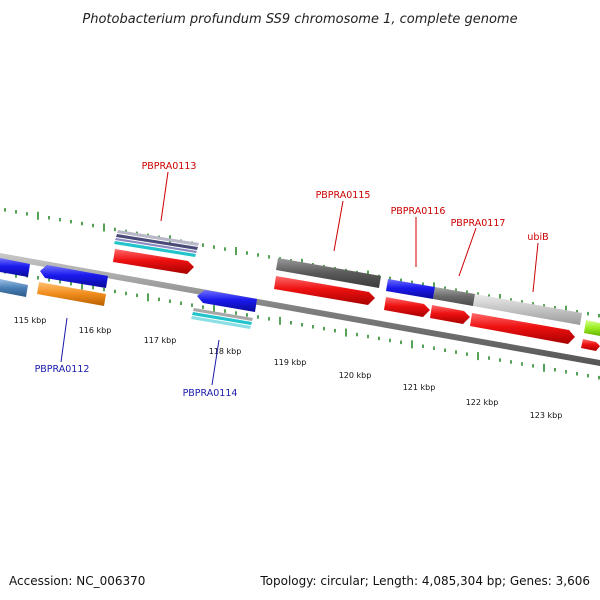  What do you see at coordinates (535, 267) in the screenshot?
I see `callout-line-ubiB` at bounding box center [535, 267].